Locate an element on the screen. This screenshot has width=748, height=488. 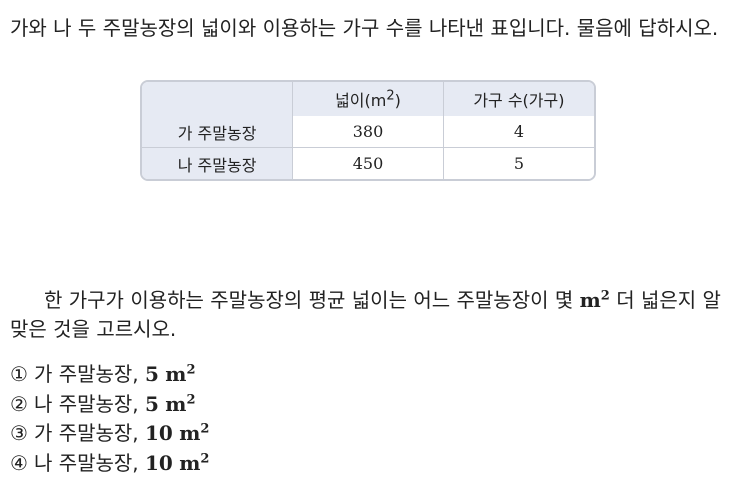
question-before: 한 가구가 이용하는 주말농장의 평균 넓이는 어느 주말농장이 몇 is located at coordinates (312, 300).